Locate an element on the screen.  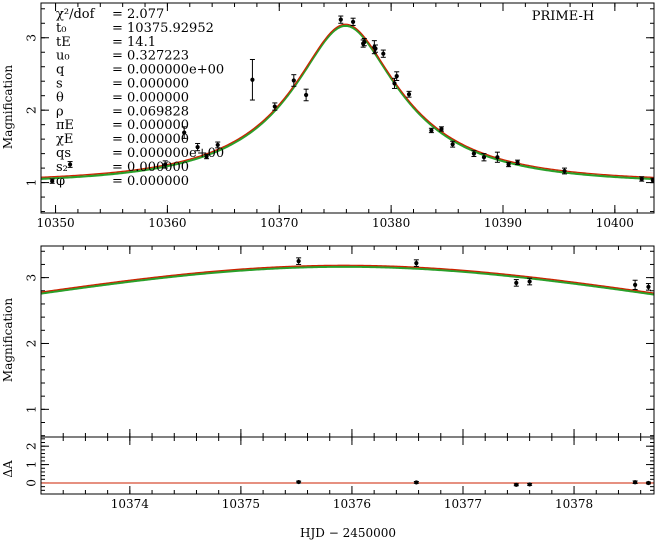
y-axis-label-mid: Magnification is located at coordinates (8, 340).